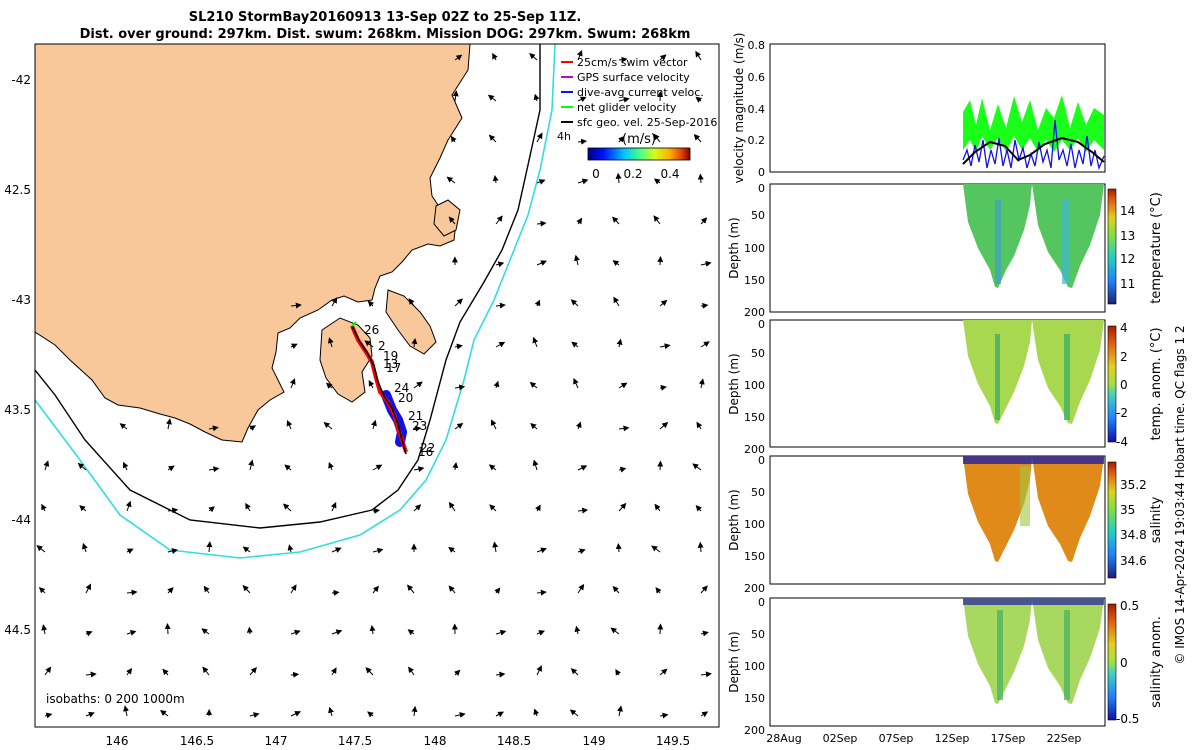  Describe the element at coordinates (115, 699) in the screenshot. I see `isobaths-label: isobaths: 0 200 1000m` at that location.